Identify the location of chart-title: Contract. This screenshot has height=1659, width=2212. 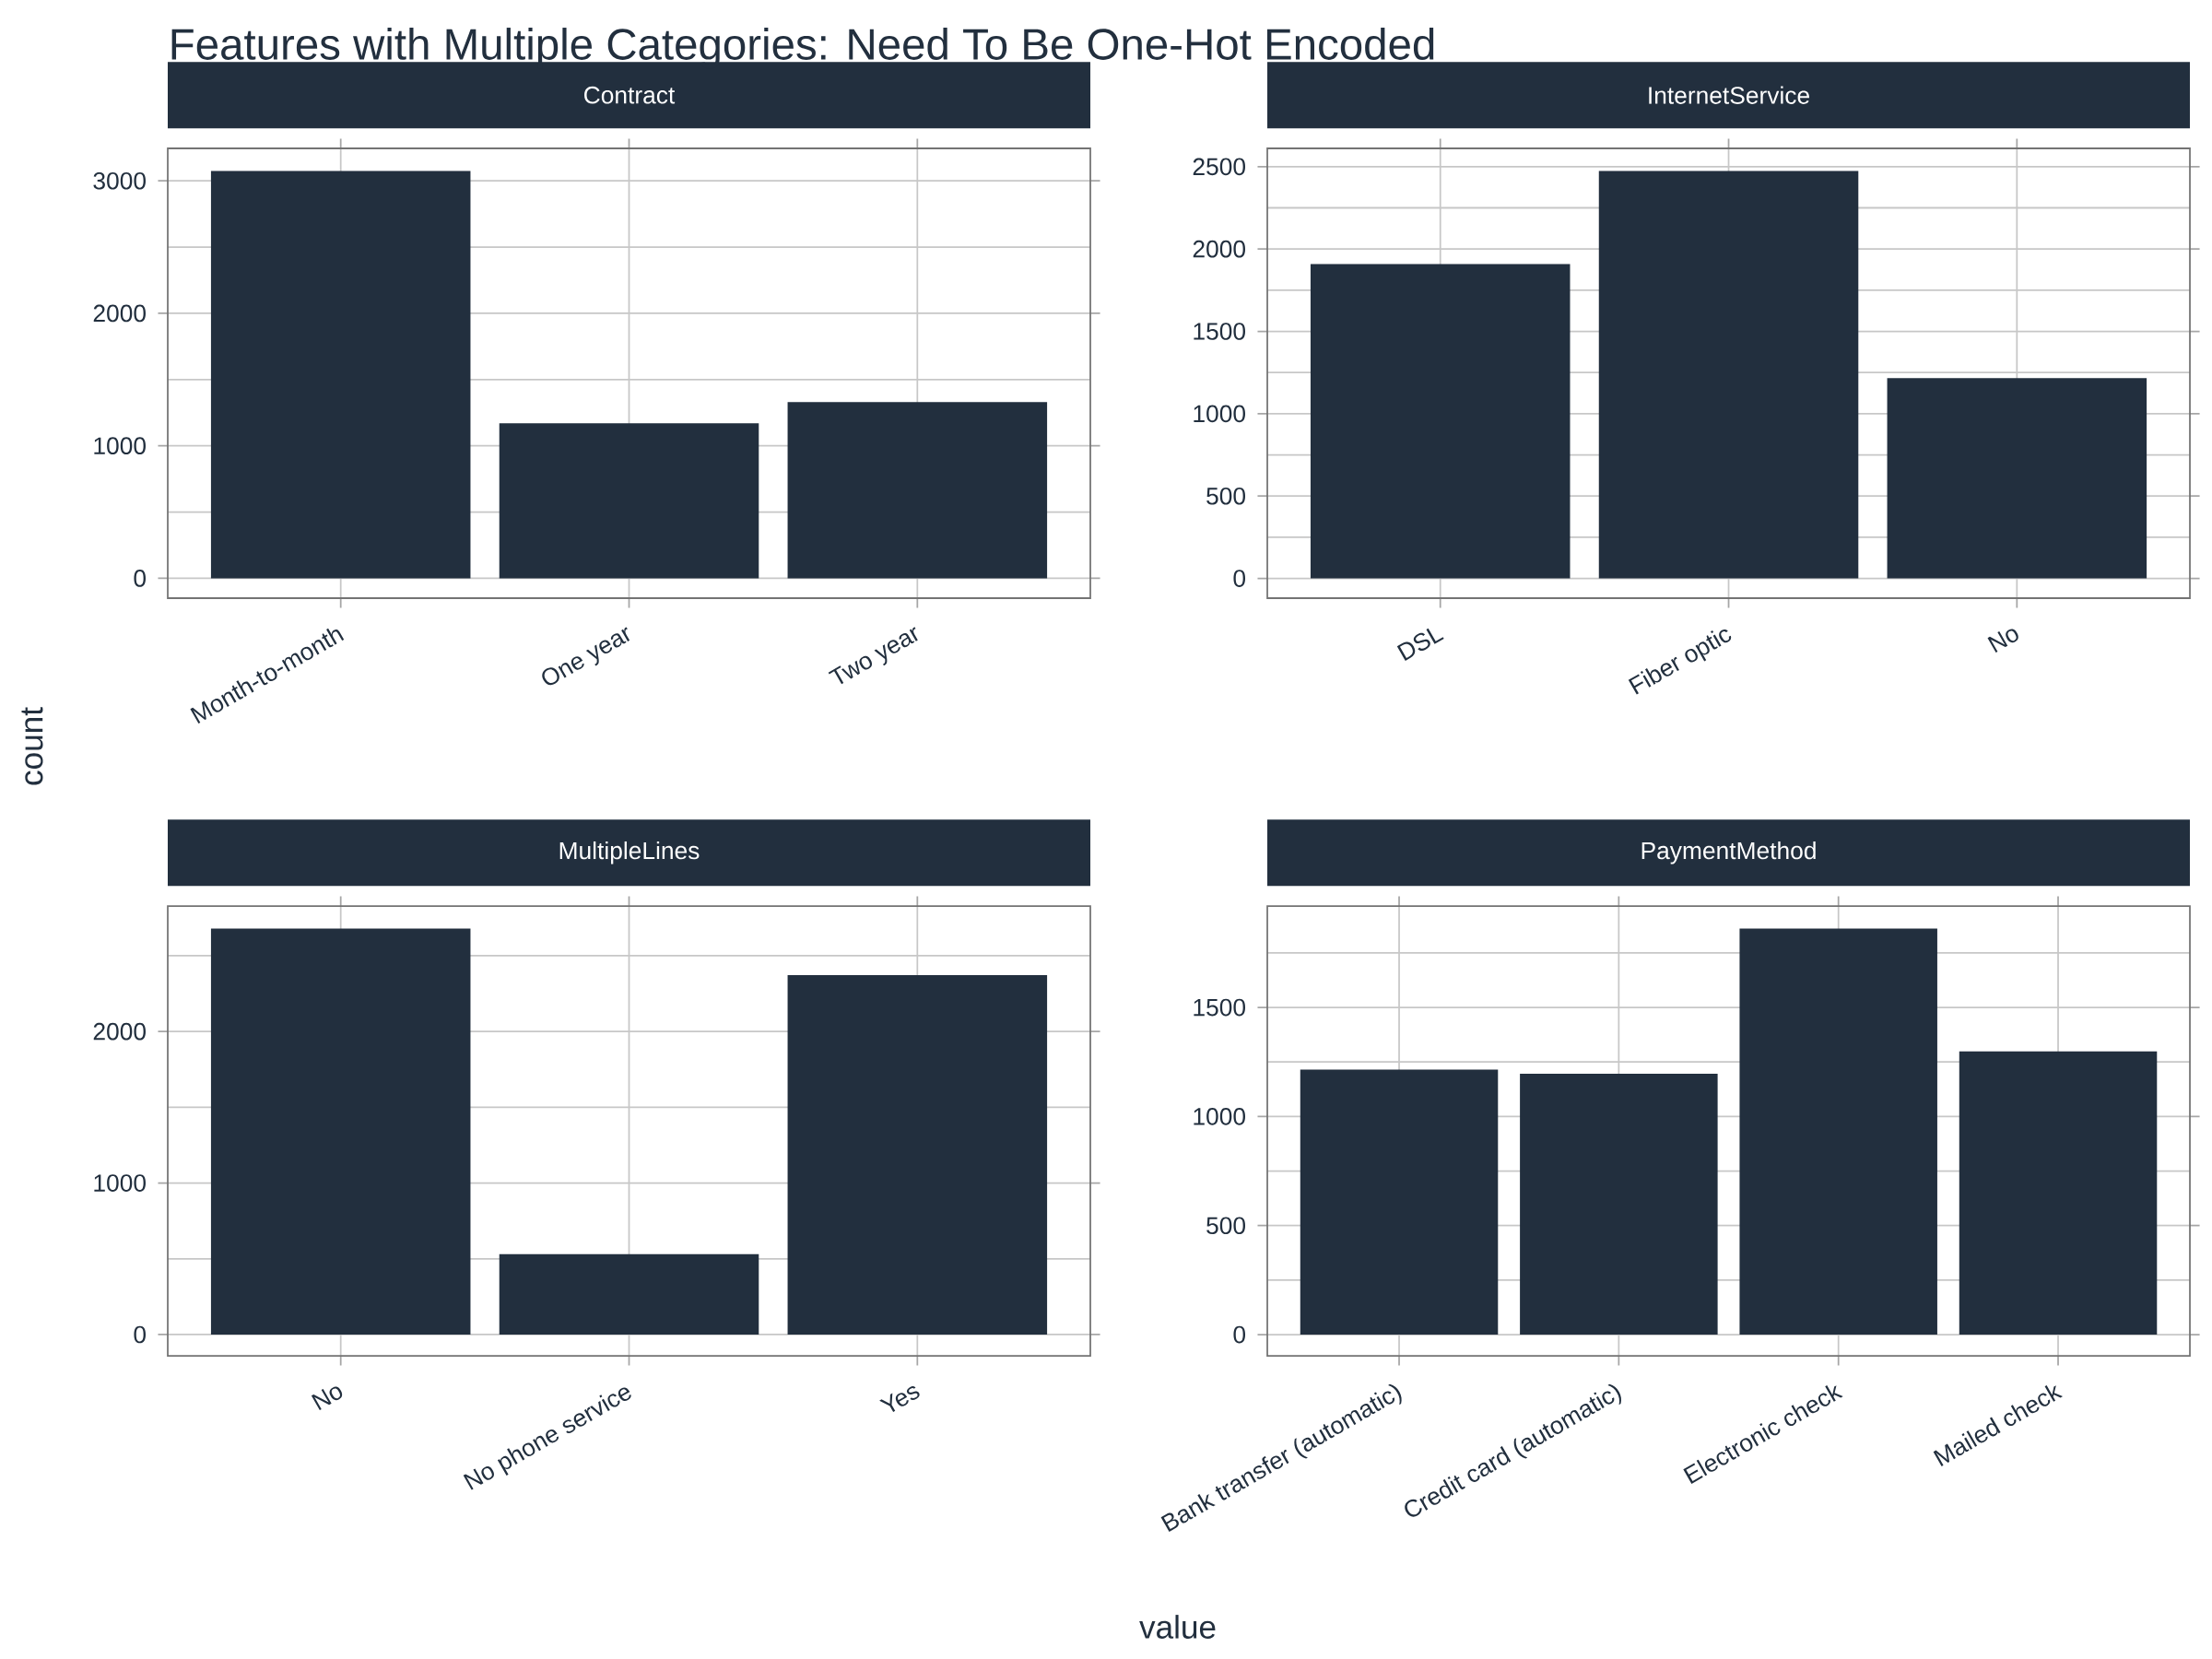
(630, 95).